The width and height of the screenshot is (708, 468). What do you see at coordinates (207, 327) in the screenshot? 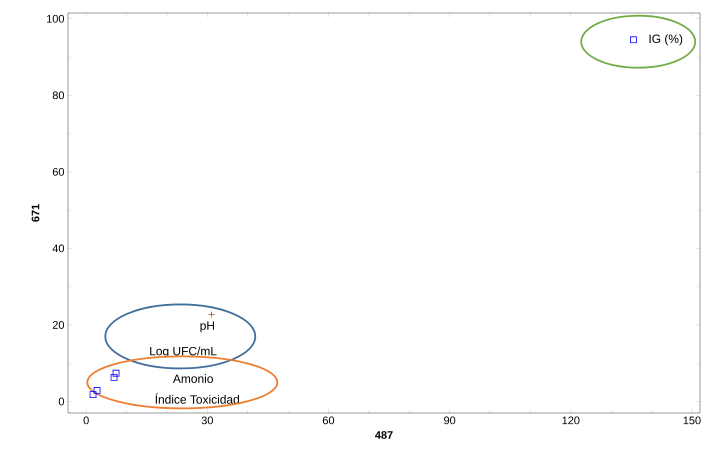
I see `annotation: pH` at bounding box center [207, 327].